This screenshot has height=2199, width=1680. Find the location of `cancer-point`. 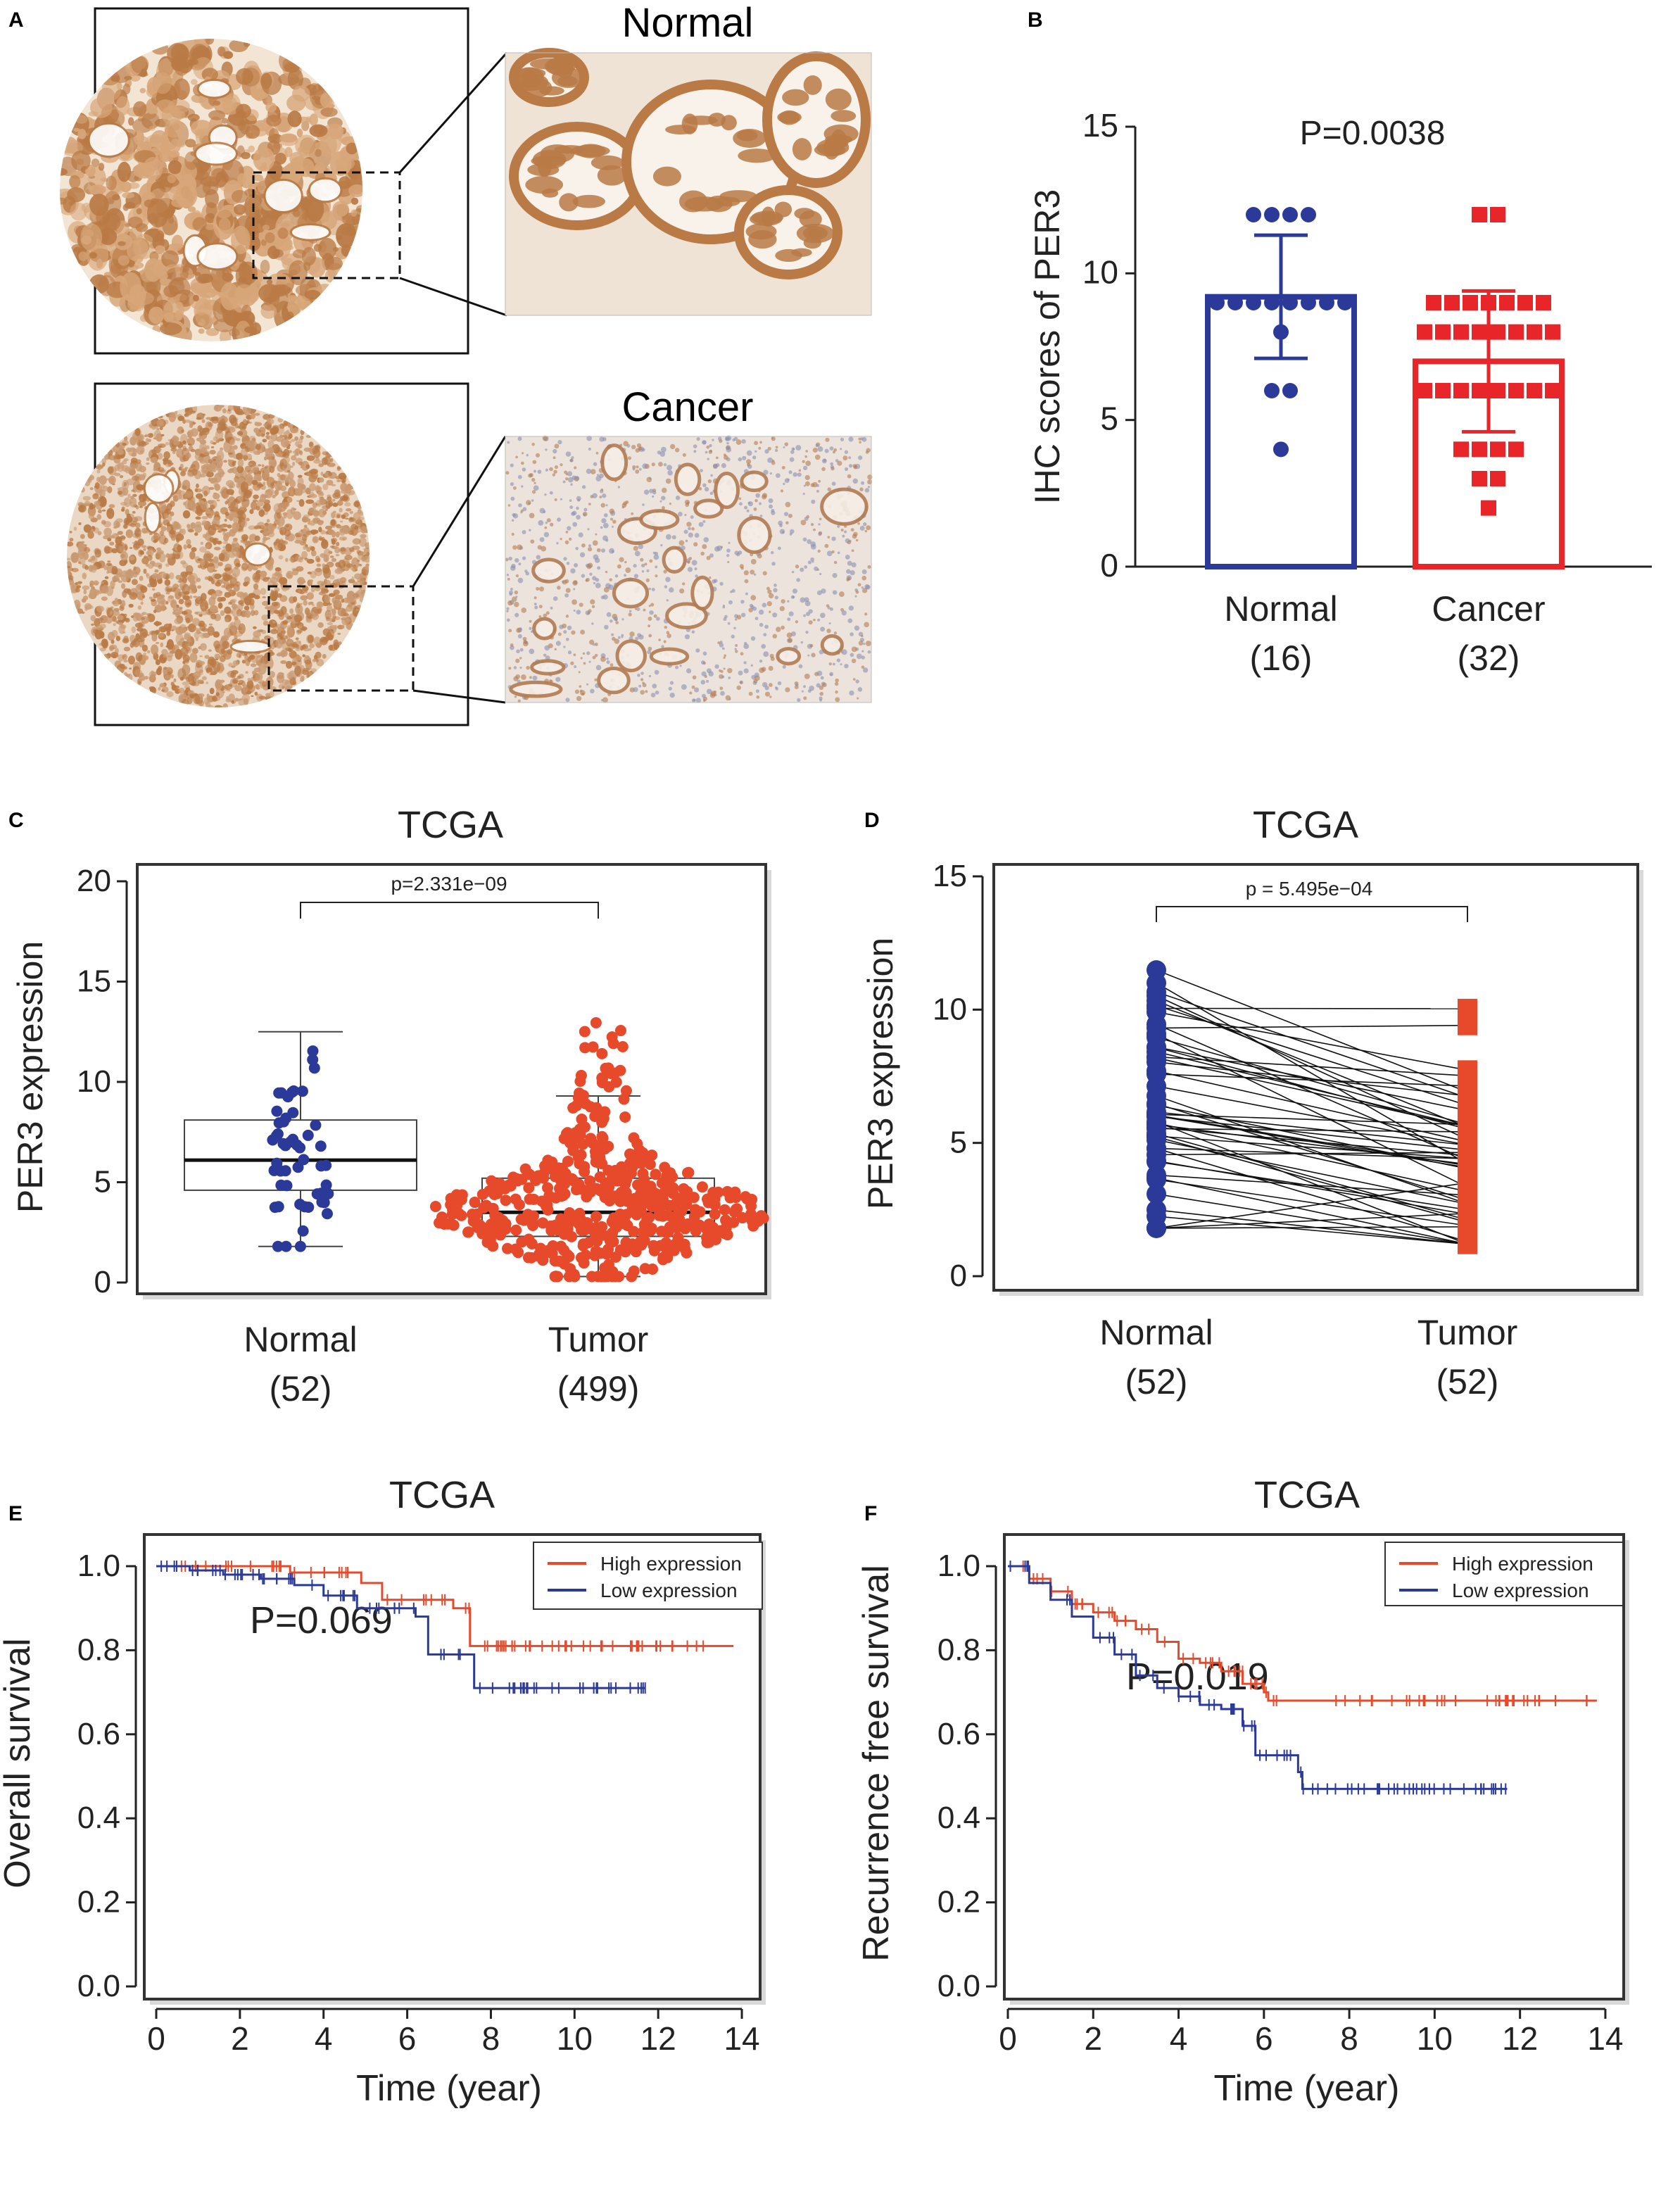

cancer-point is located at coordinates (1535, 332).